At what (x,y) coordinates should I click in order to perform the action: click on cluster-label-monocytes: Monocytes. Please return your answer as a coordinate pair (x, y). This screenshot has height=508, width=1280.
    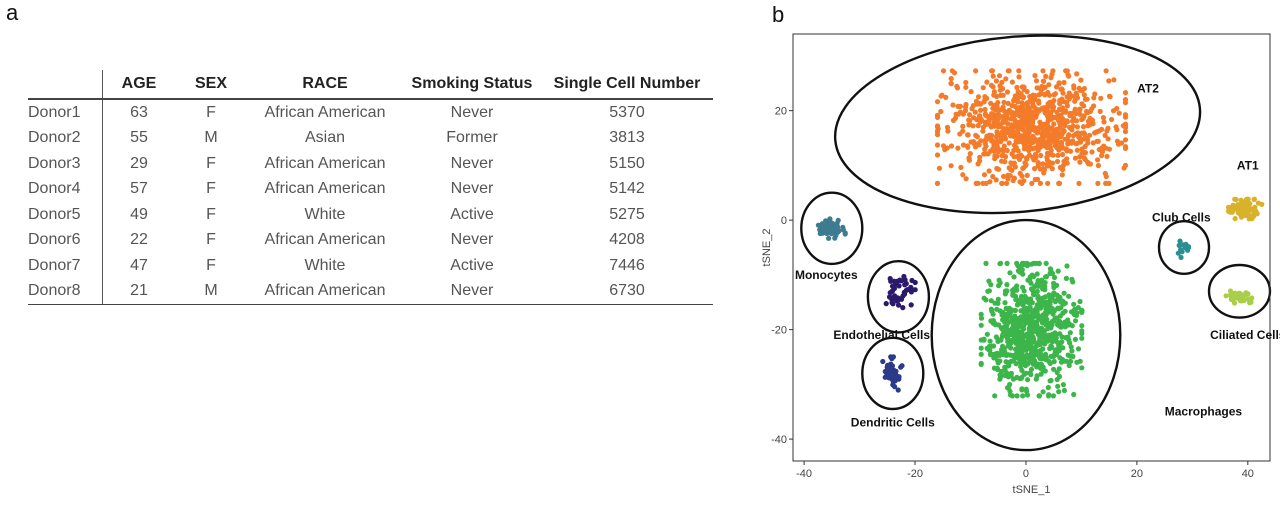
    Looking at the image, I should click on (826, 275).